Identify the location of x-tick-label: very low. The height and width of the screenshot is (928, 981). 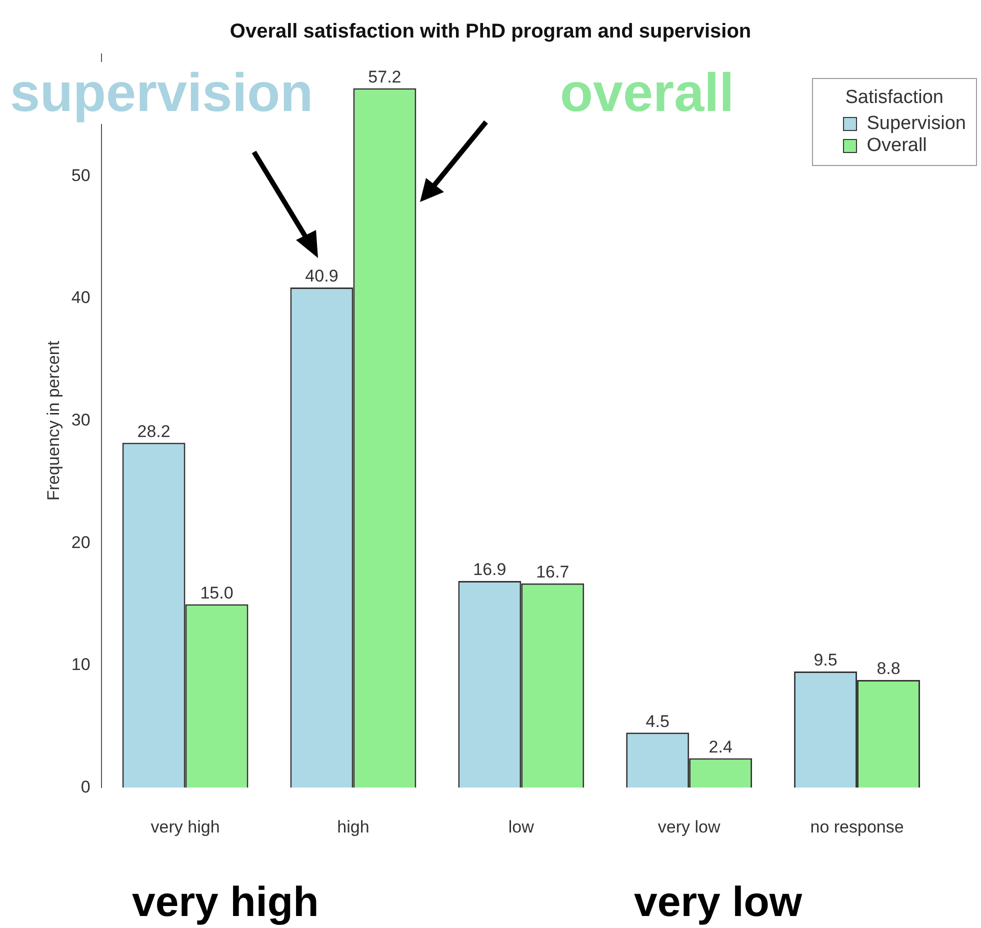
(689, 826).